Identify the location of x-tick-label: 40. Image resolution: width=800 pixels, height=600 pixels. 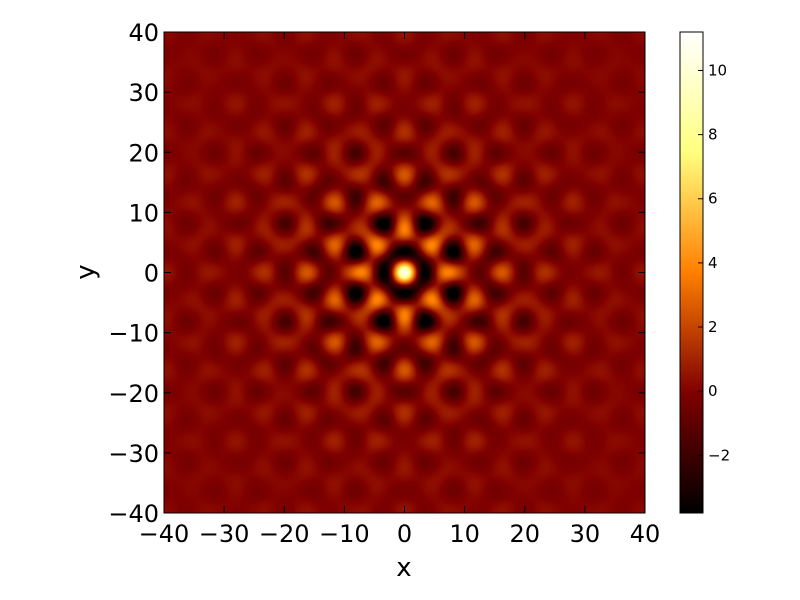
(645, 534).